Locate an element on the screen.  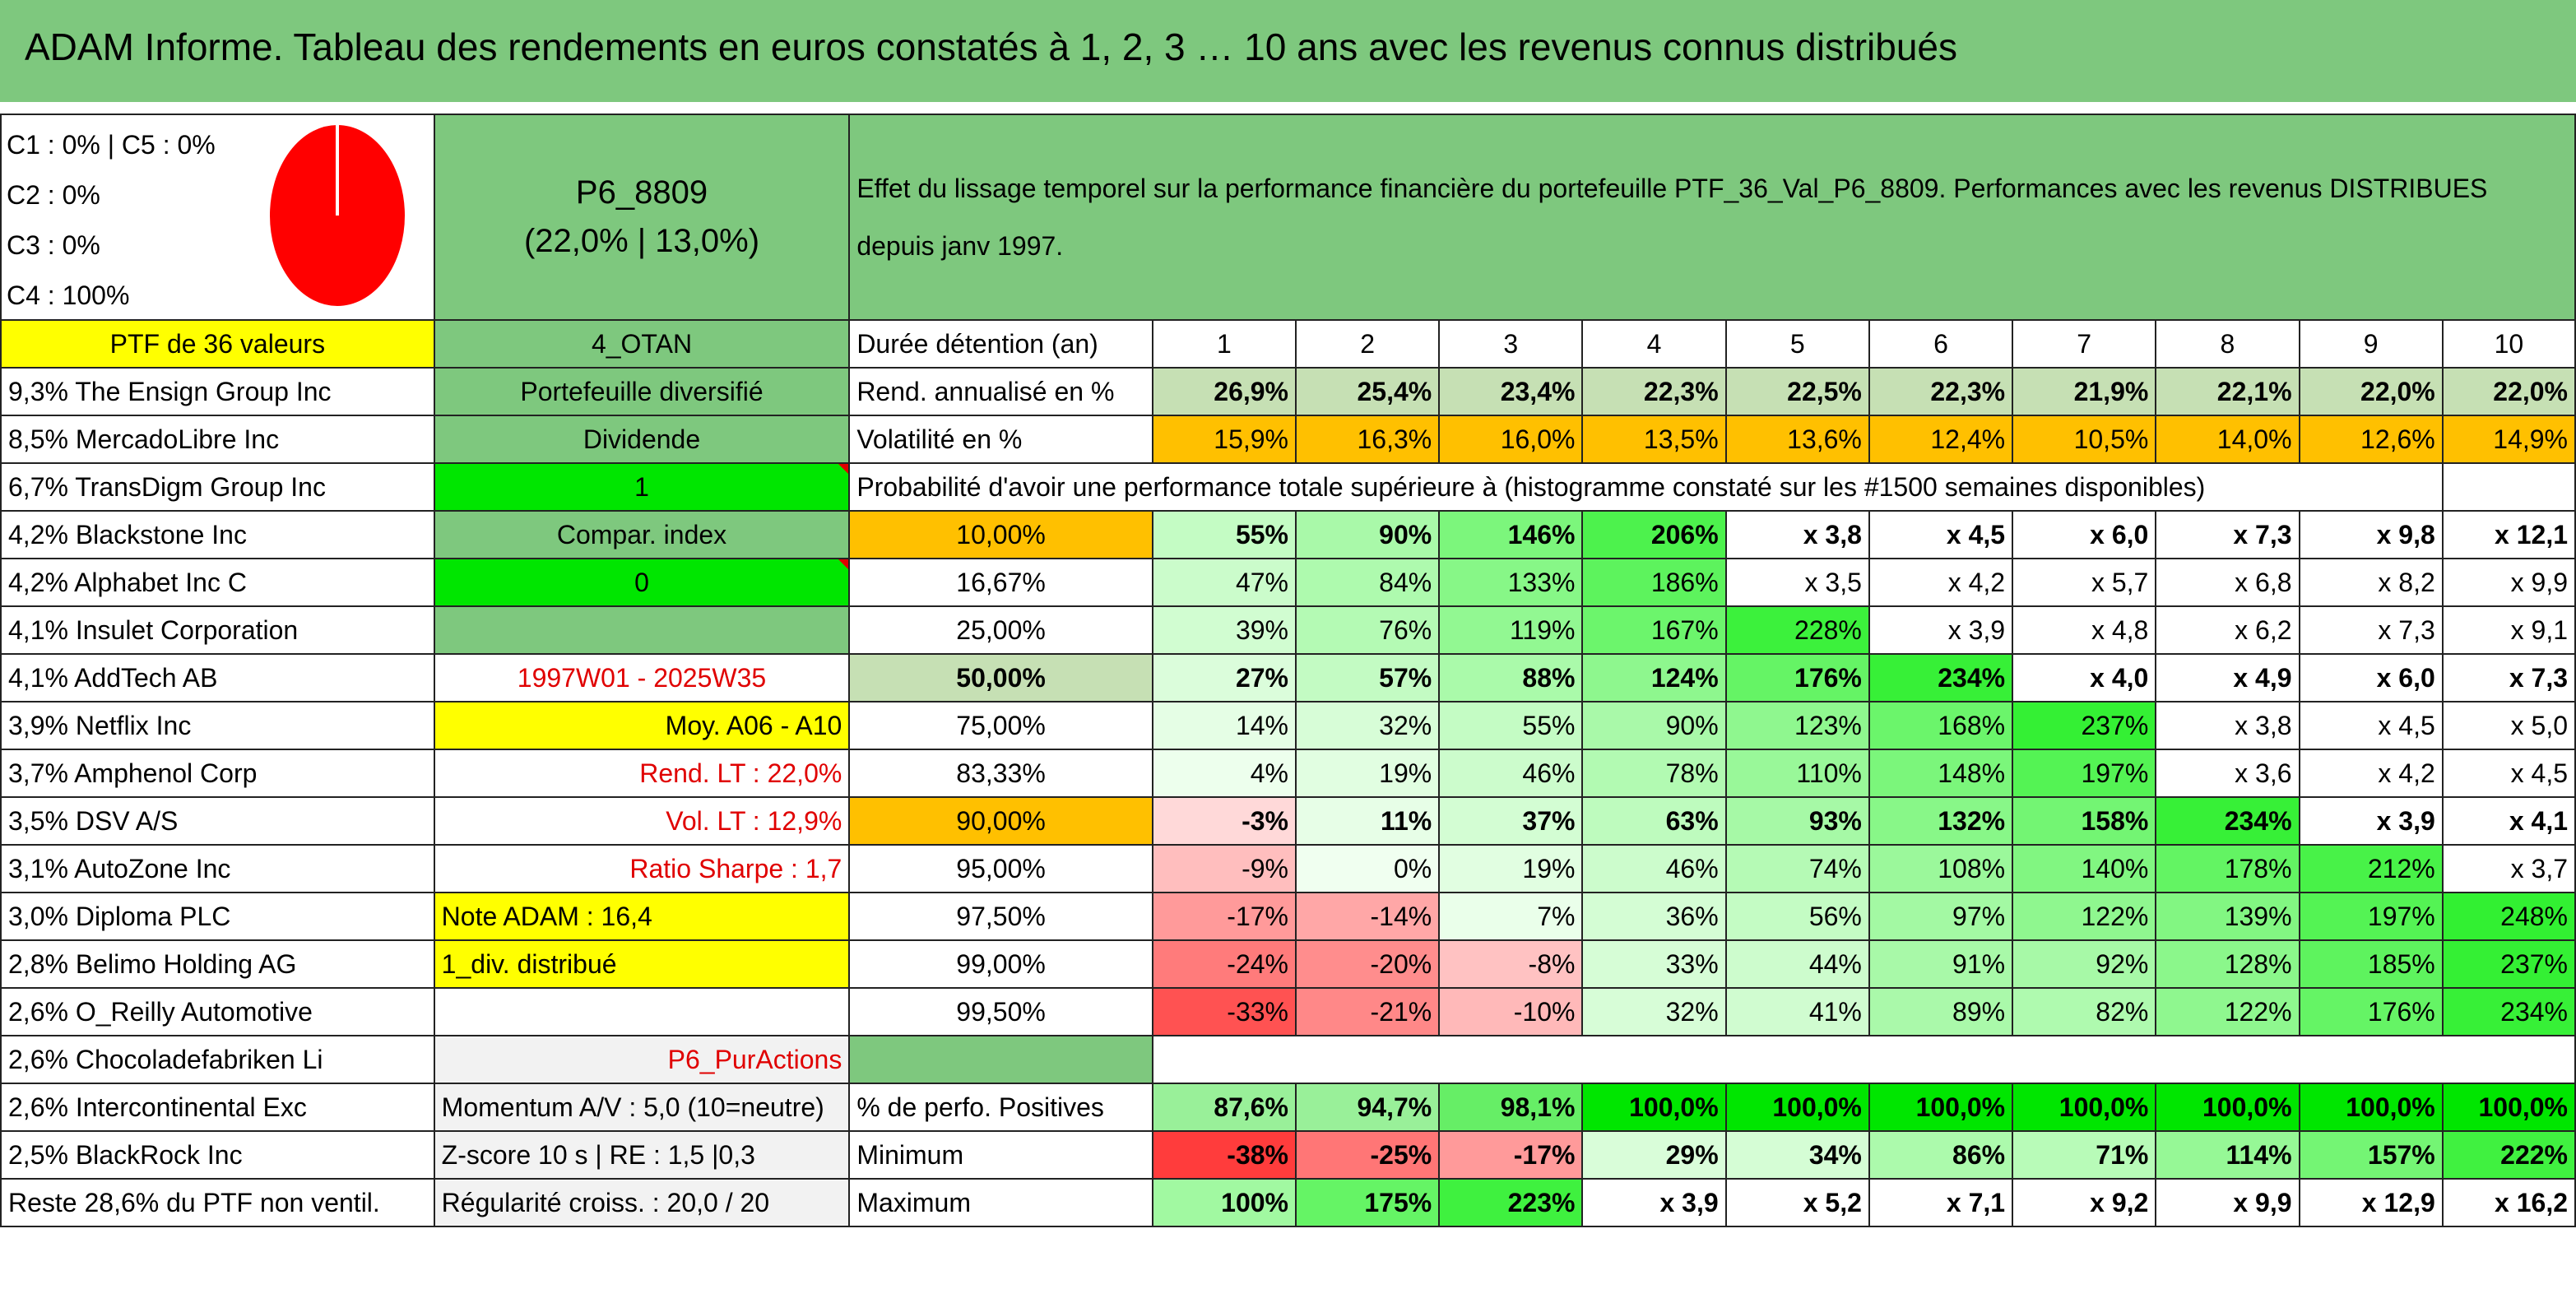
proba-value: 146% is located at coordinates (1511, 534).